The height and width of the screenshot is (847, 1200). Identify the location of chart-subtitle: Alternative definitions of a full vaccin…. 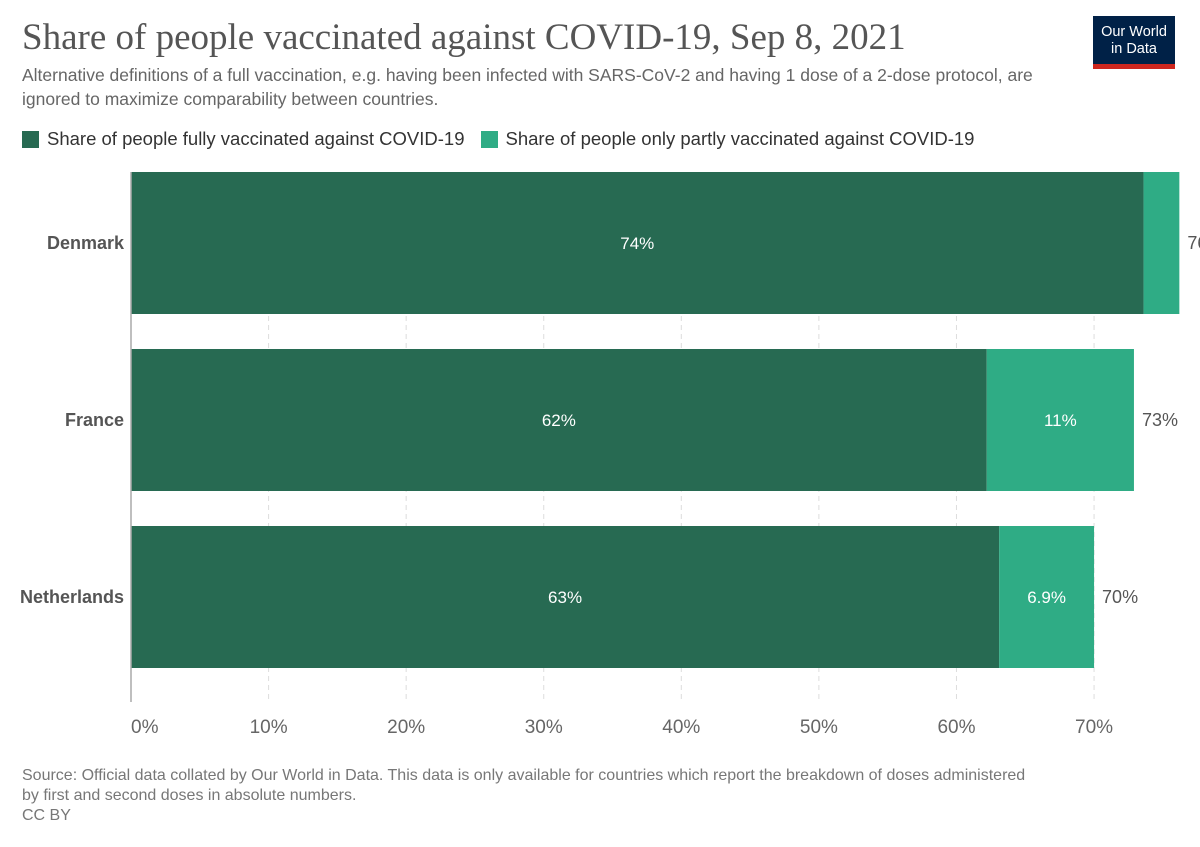
(527, 87).